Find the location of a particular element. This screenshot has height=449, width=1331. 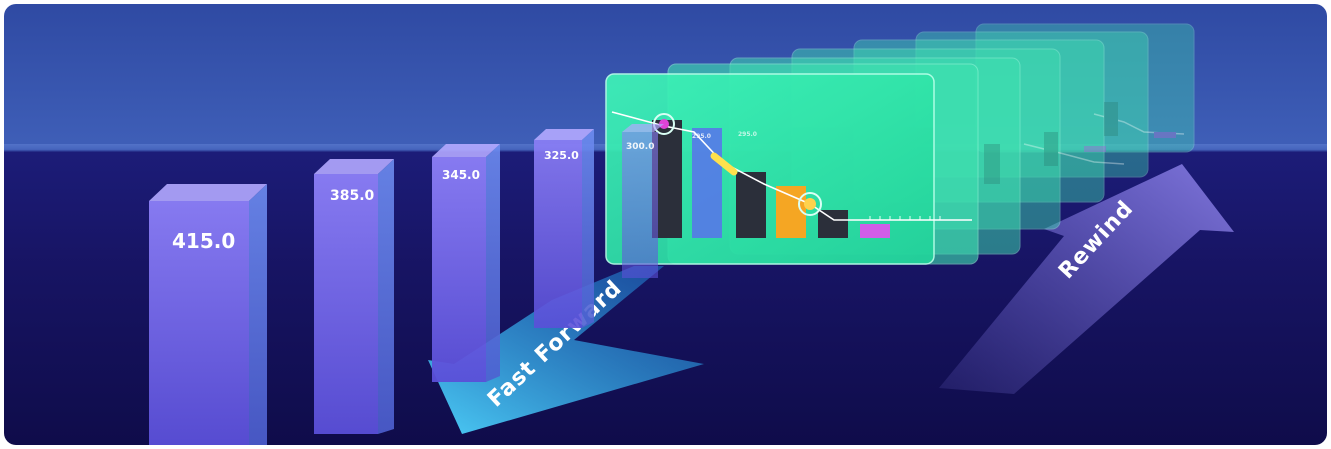

bar-label-345: 345.0 is located at coordinates (461, 175).